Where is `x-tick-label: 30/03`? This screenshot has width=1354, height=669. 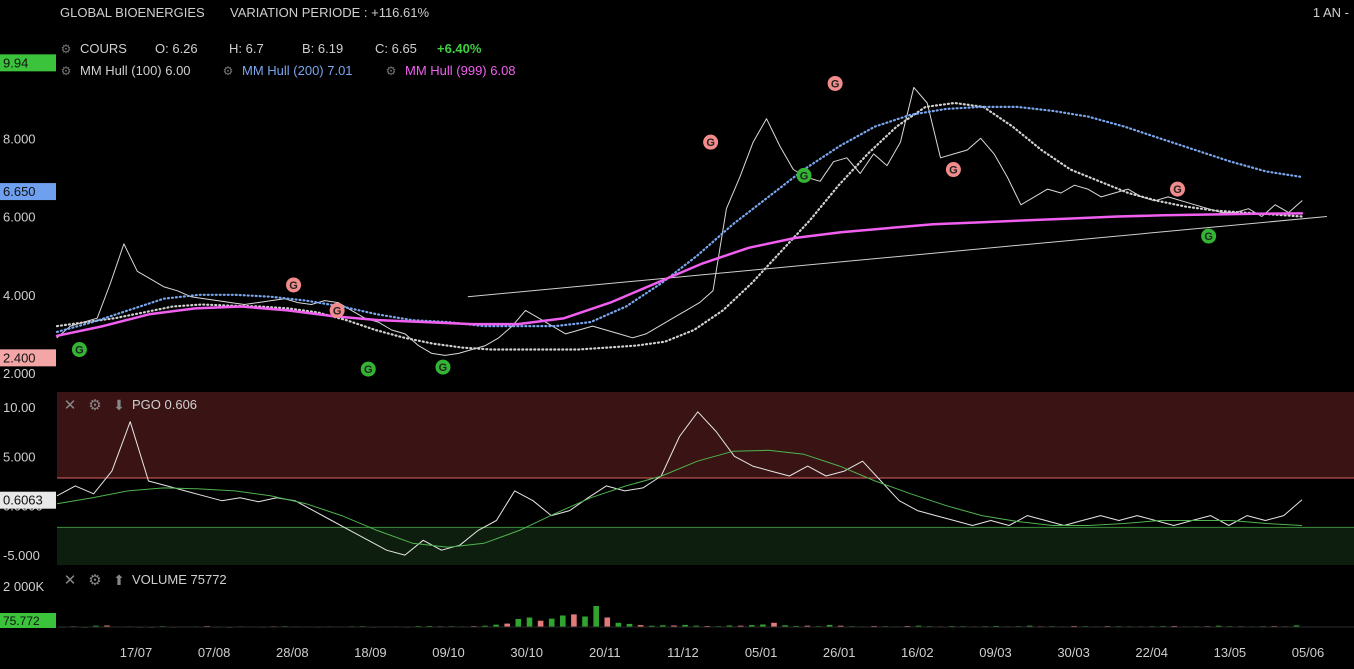 x-tick-label: 30/03 is located at coordinates (1073, 652).